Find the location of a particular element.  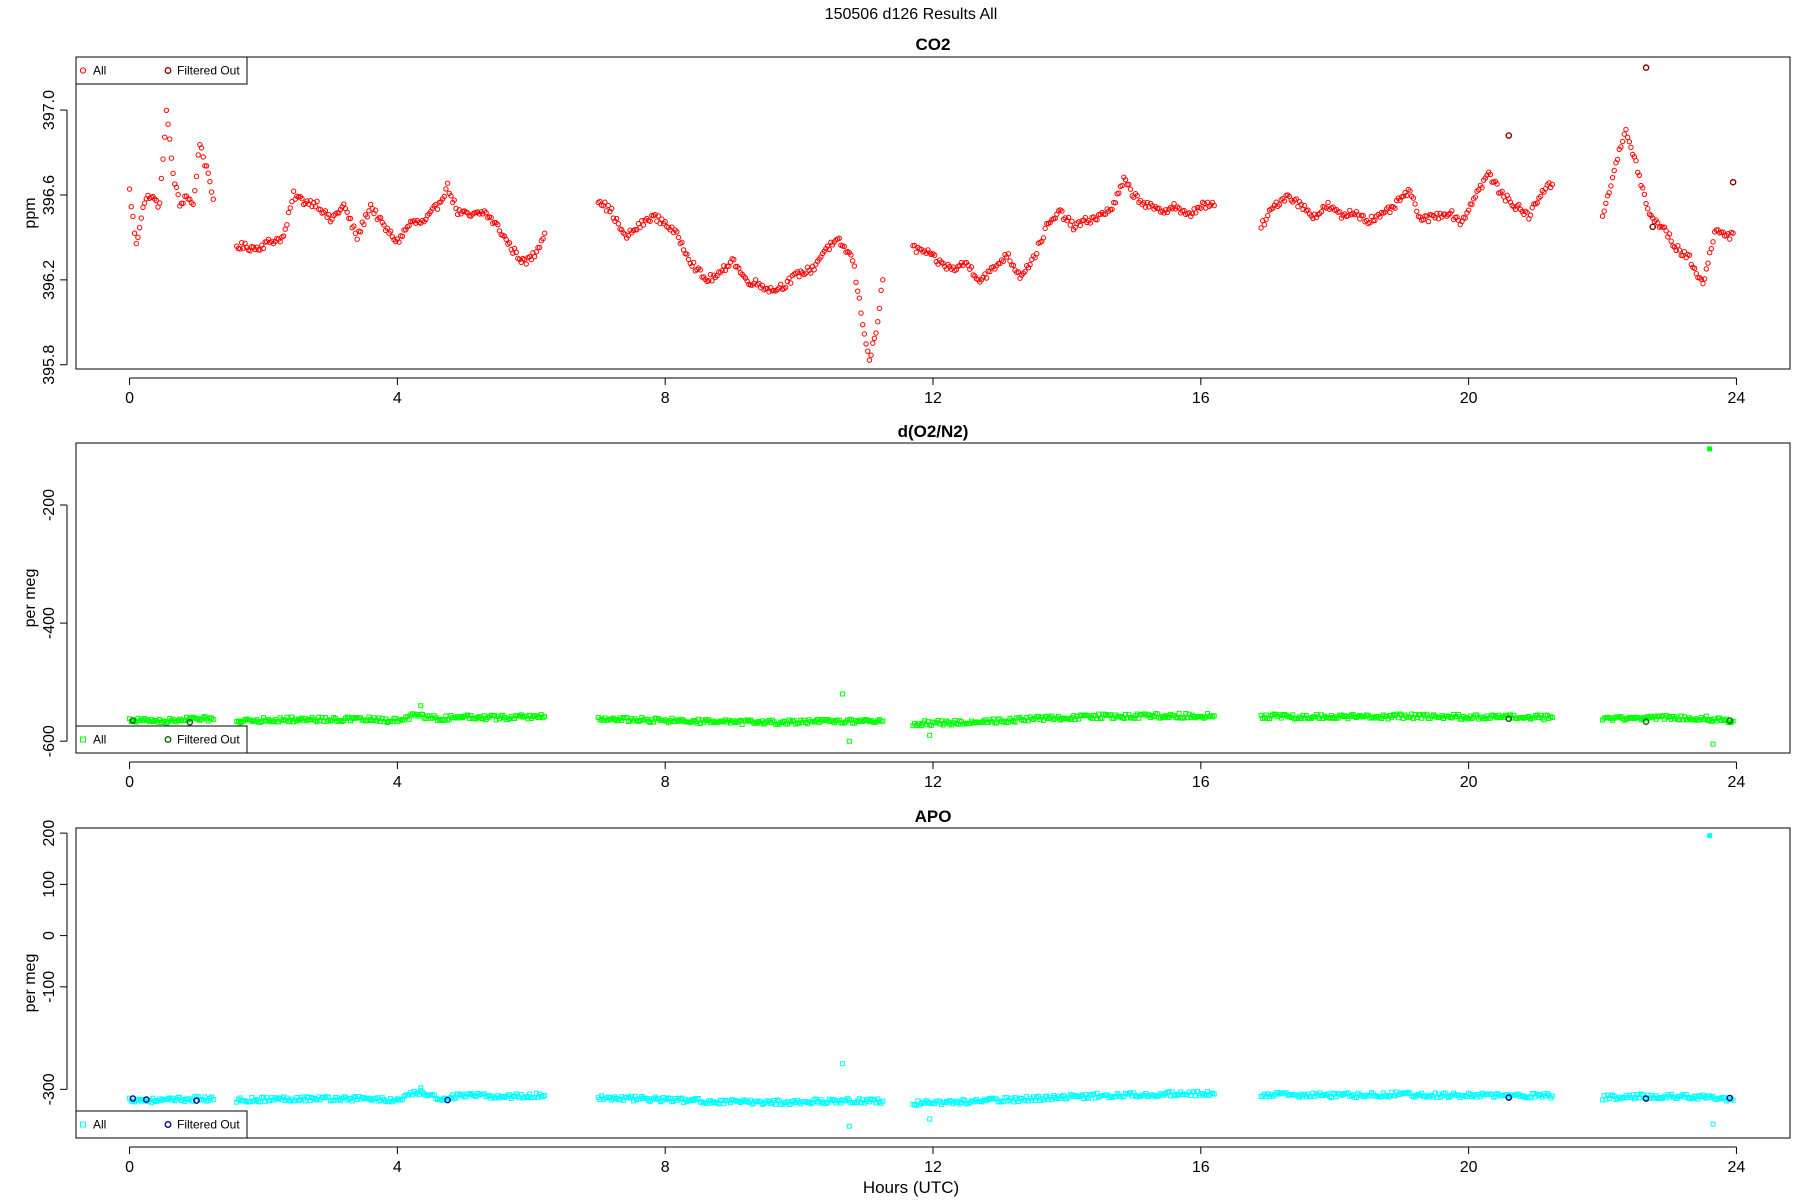

x-tick-label: 24 is located at coordinates (1737, 782).